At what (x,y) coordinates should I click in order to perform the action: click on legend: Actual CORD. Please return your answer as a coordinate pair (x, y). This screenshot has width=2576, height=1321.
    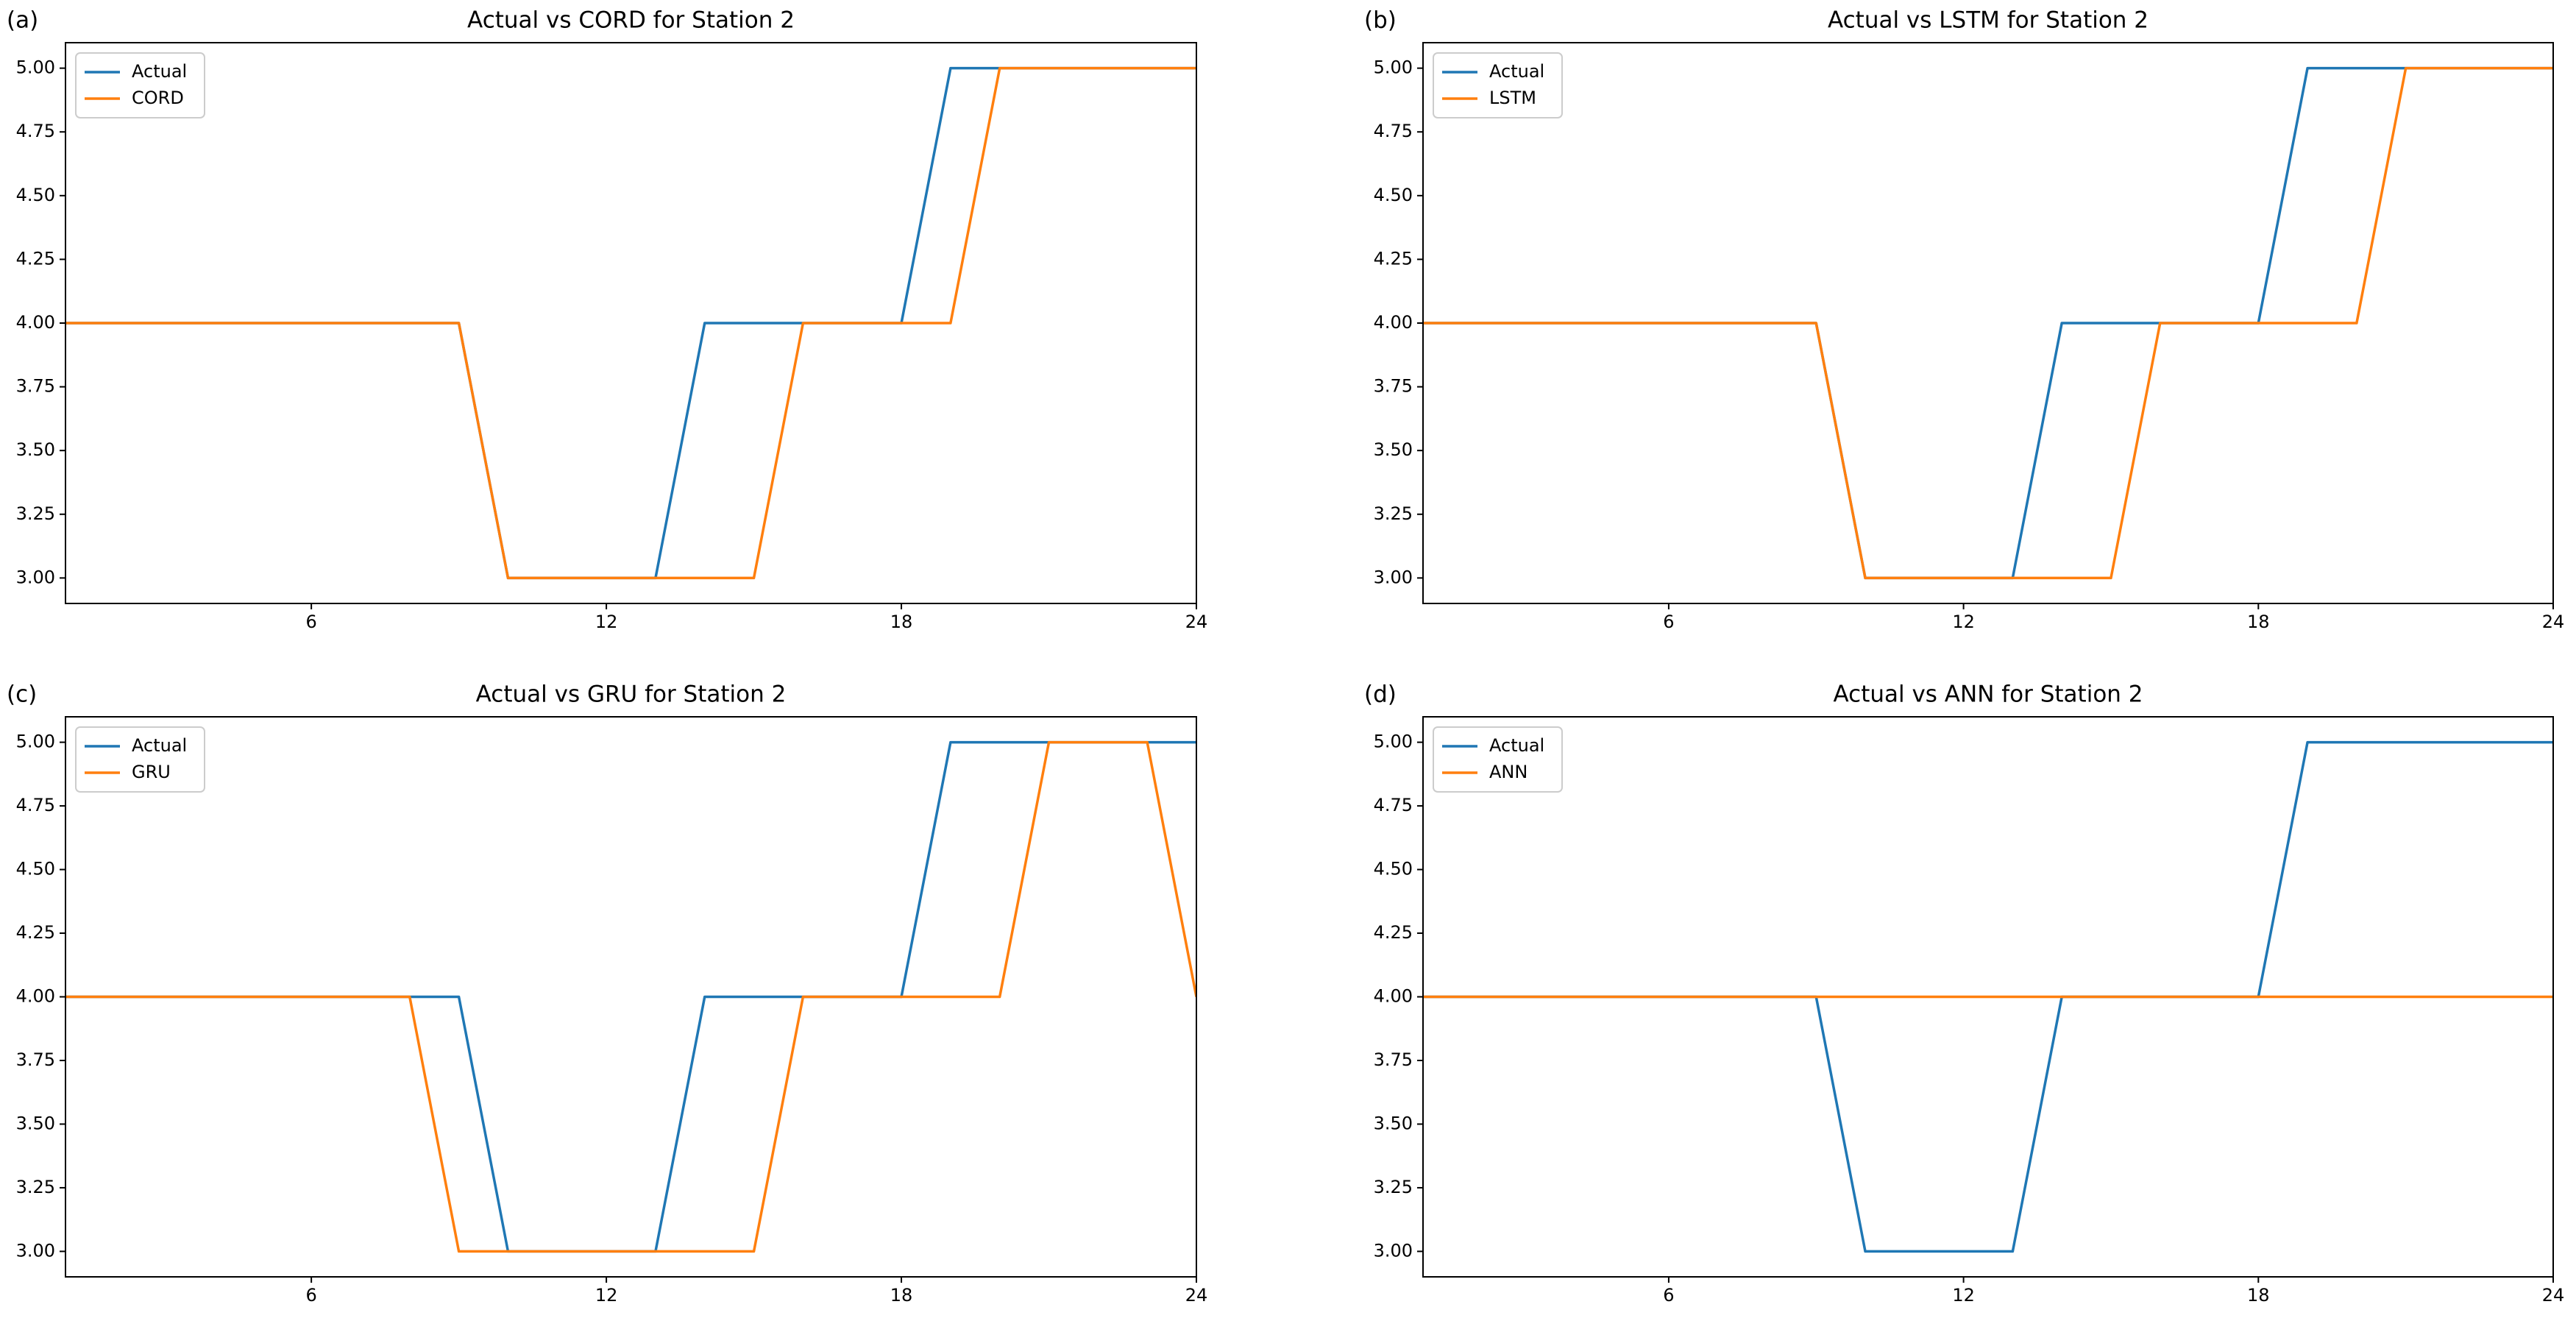
    Looking at the image, I should click on (140, 85).